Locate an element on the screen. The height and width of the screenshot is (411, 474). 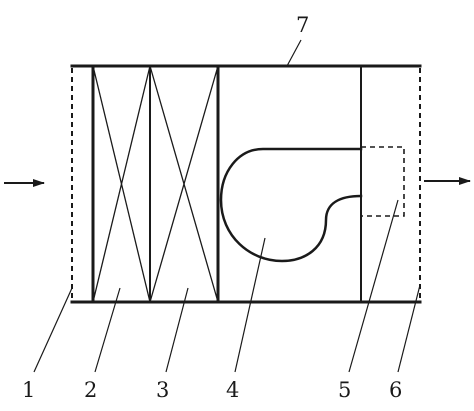
filter-element is located at coordinates (121, 184).